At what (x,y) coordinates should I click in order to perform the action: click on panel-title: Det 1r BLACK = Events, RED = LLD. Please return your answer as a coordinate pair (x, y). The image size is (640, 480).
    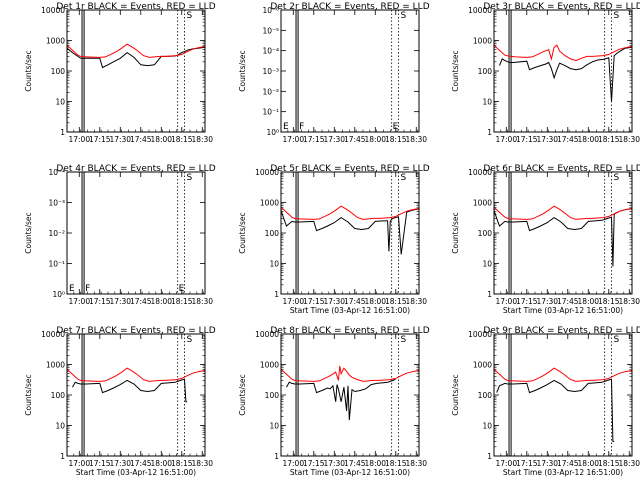
    Looking at the image, I should click on (135, 7).